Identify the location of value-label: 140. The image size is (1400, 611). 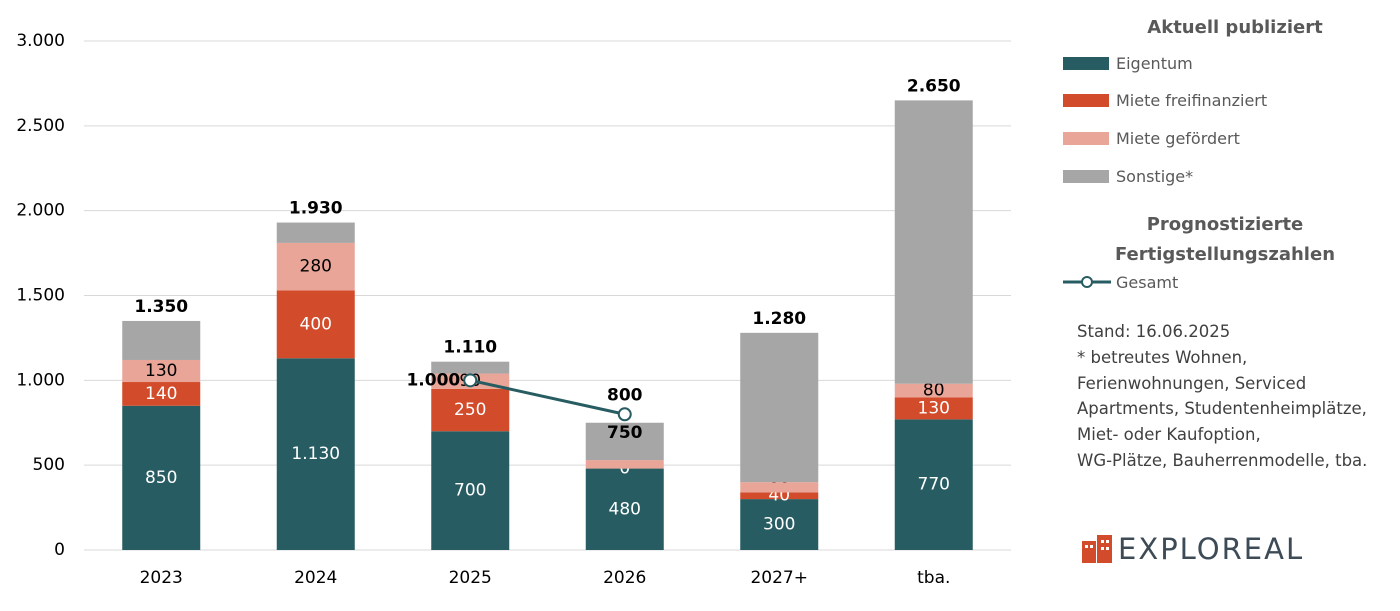
(161, 394).